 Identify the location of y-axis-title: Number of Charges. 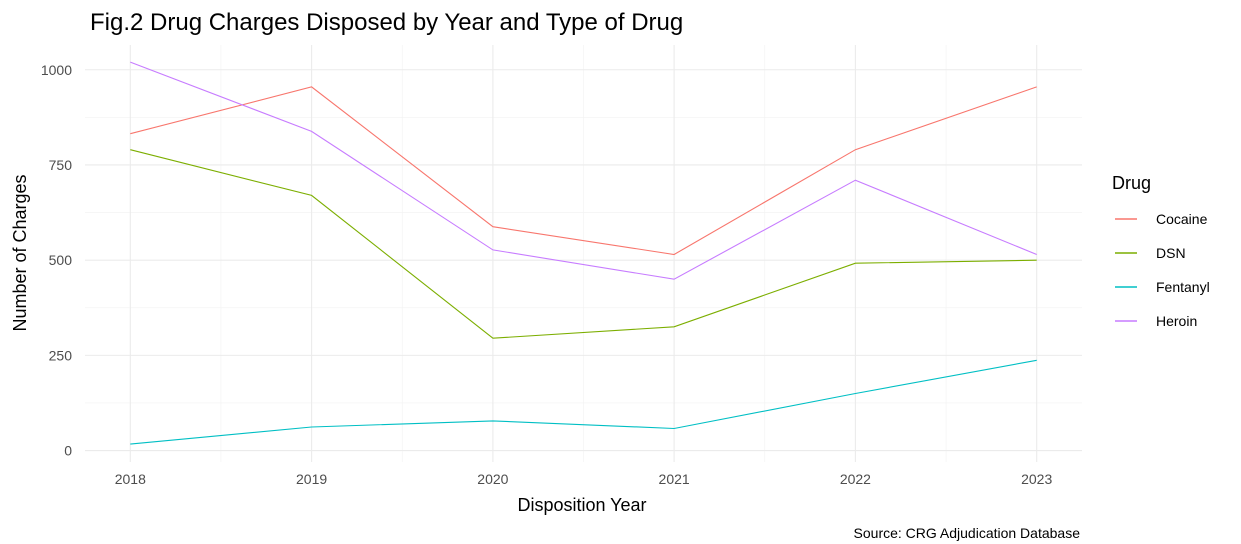
(20, 252).